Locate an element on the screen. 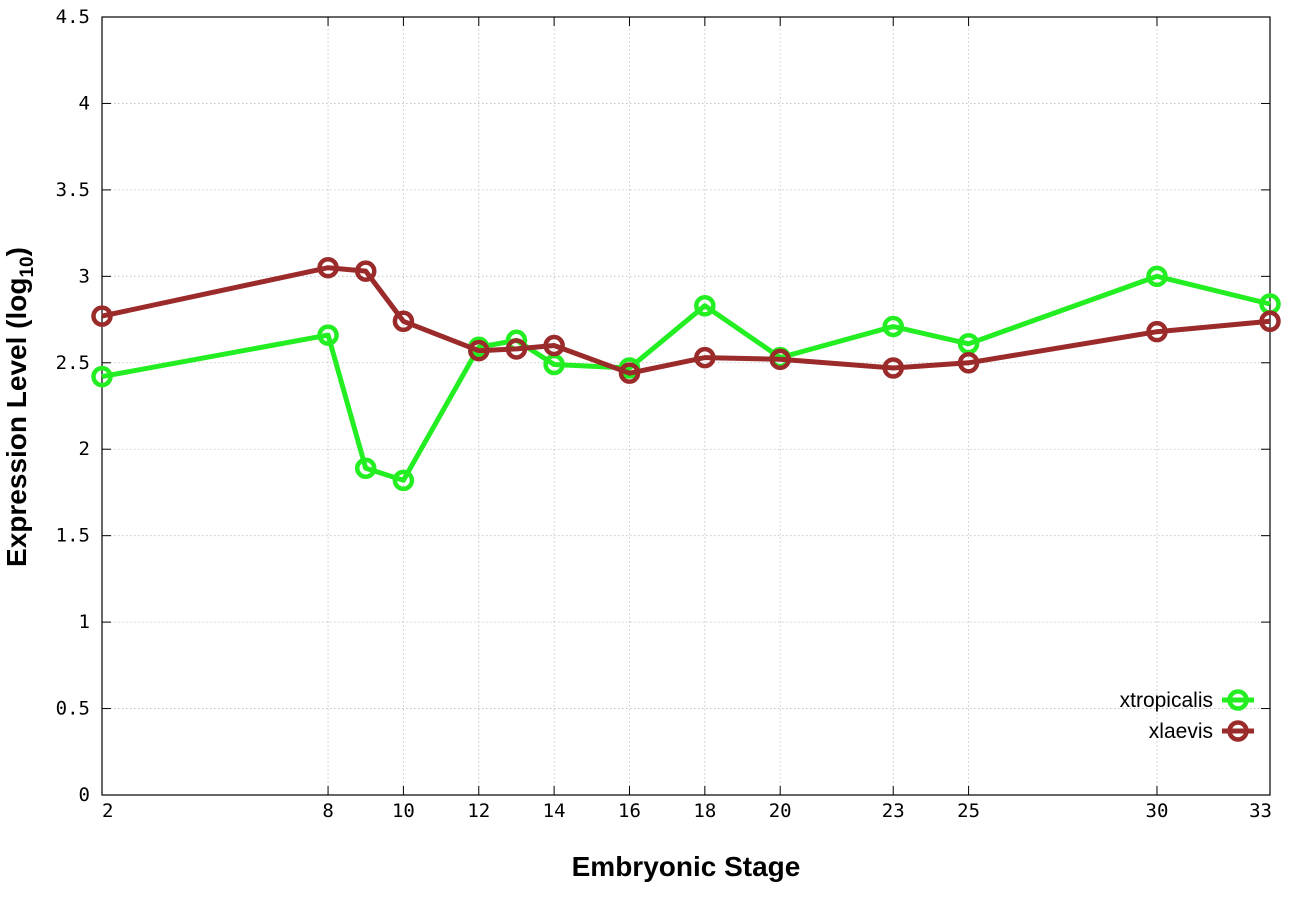 The width and height of the screenshot is (1296, 907). legend-label-xtropicalis: xtropicalis is located at coordinates (1166, 700).